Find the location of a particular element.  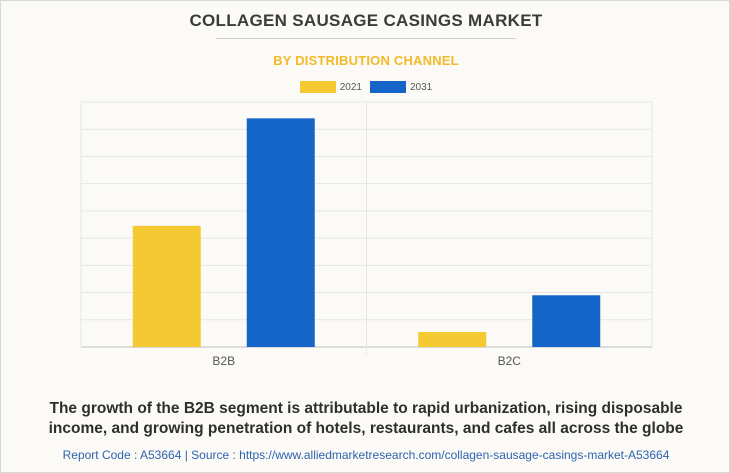

legend-label-2031: 2031 is located at coordinates (421, 87).